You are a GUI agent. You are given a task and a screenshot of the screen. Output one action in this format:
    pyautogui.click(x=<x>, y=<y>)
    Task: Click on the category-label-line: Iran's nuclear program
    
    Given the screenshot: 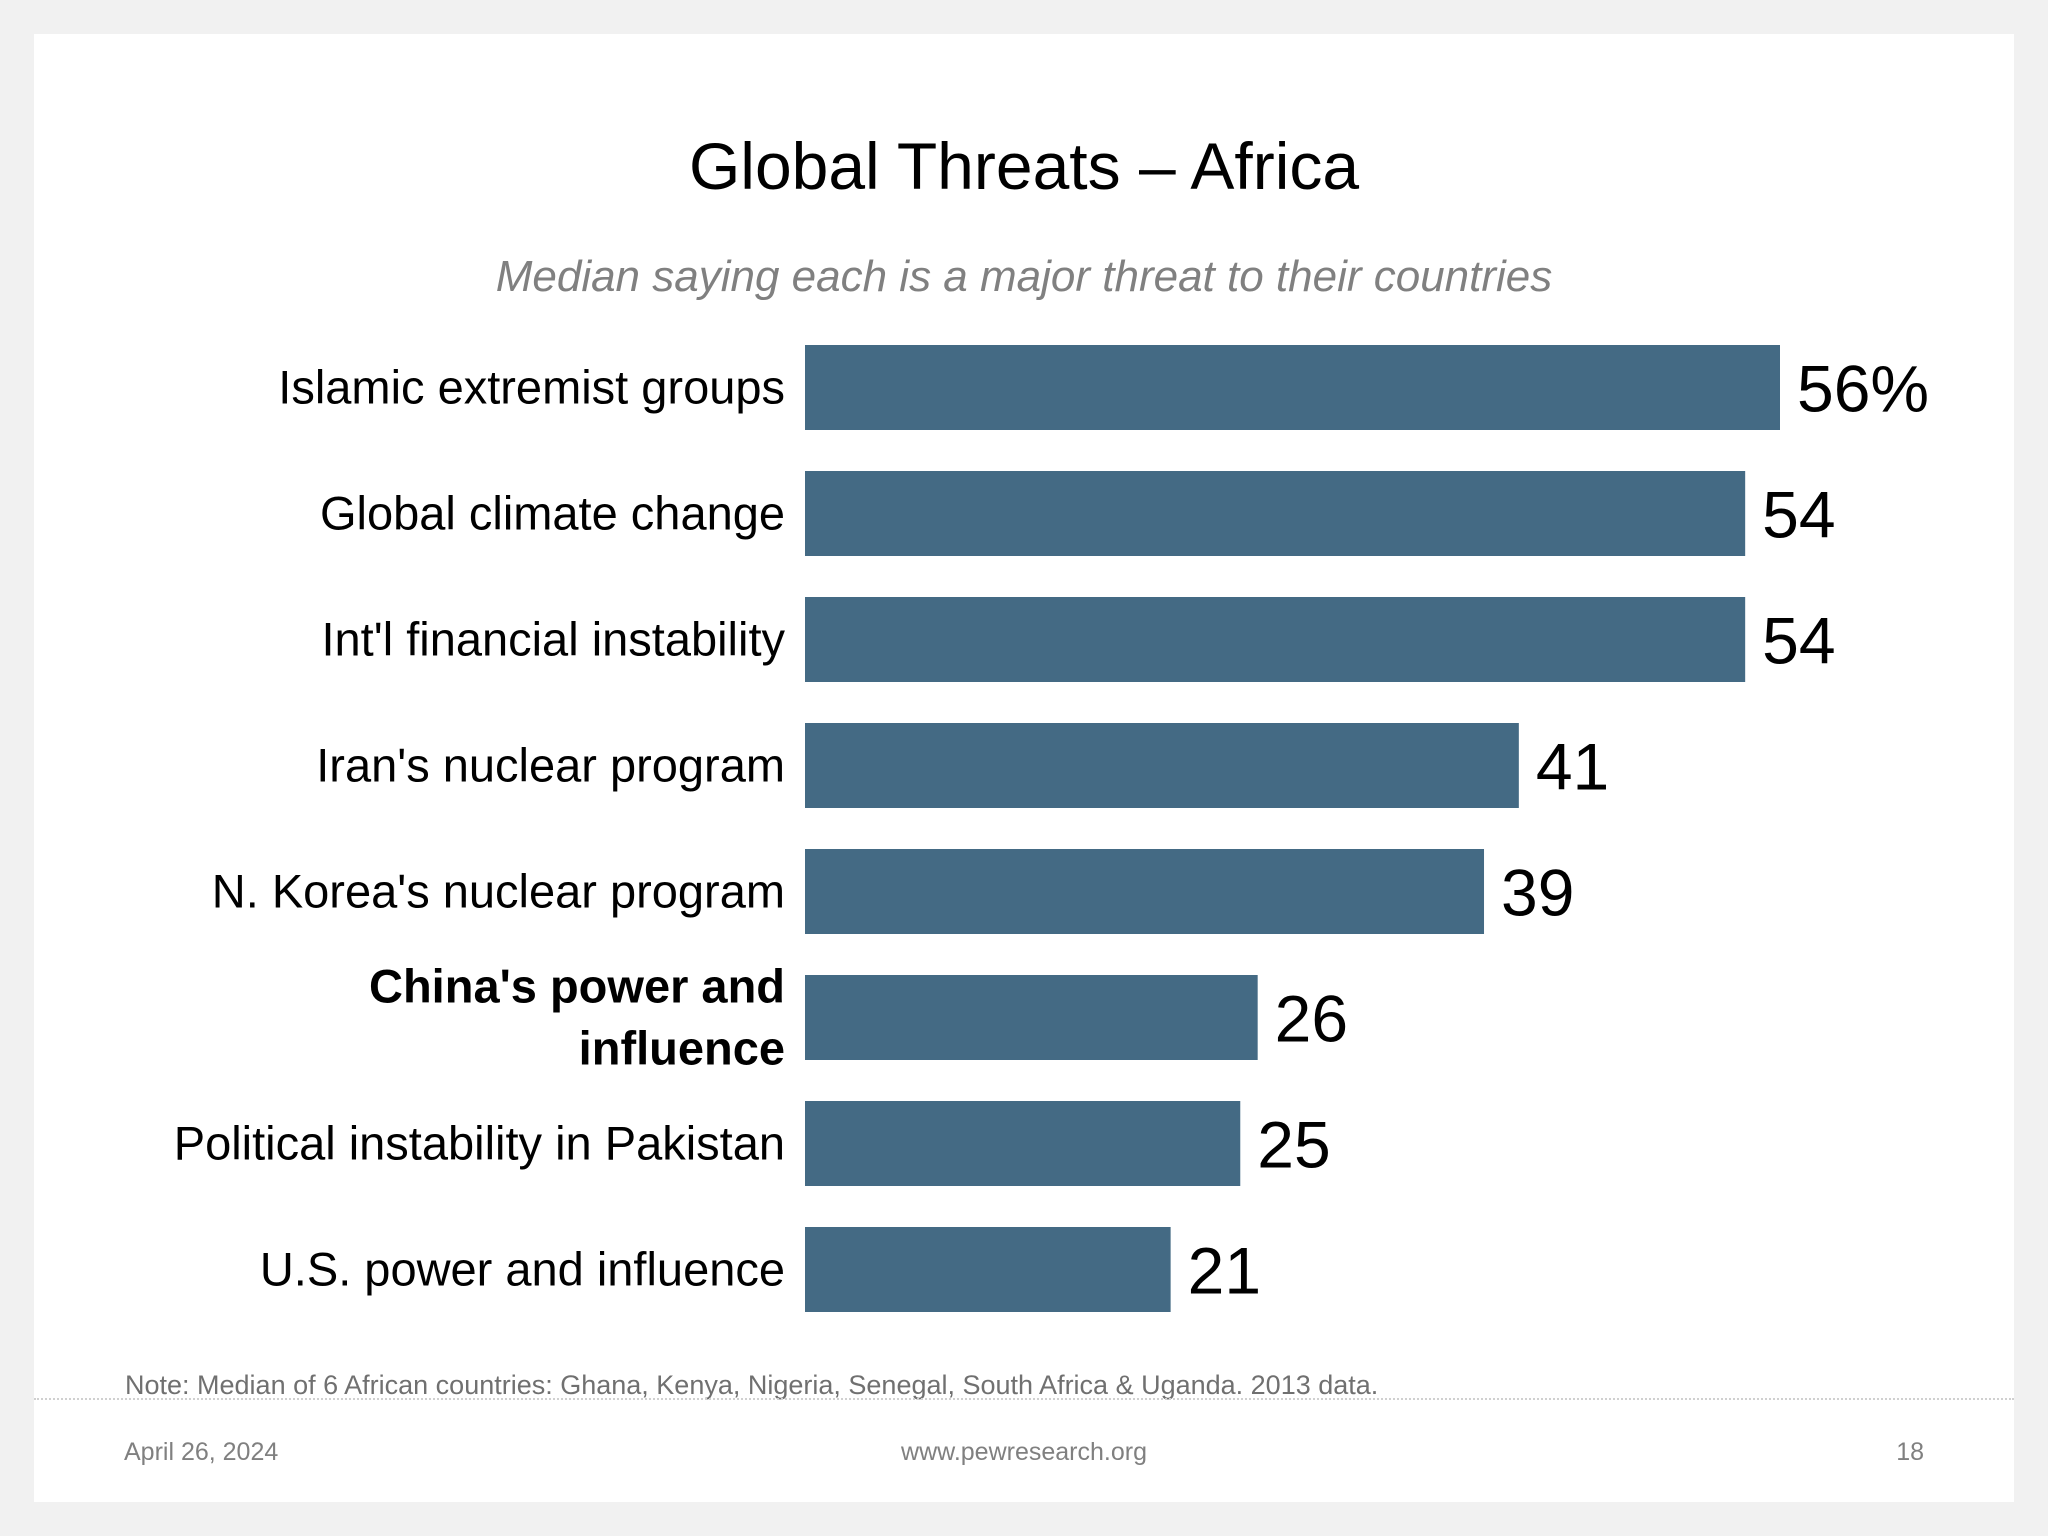 What is the action you would take?
    pyautogui.click(x=550, y=765)
    